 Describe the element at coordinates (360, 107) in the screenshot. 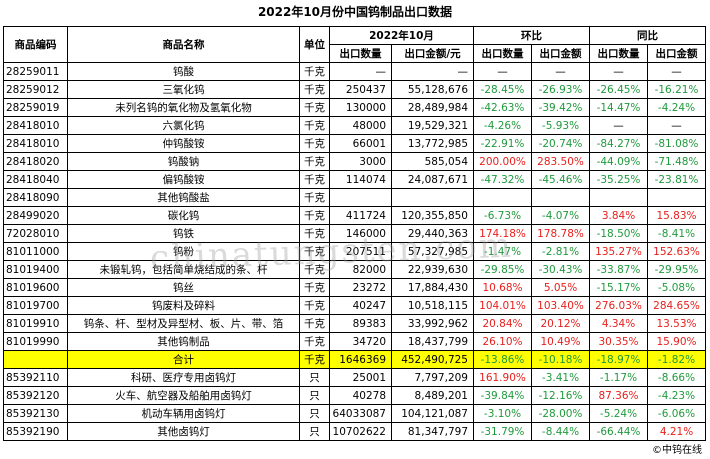

I see `cell-export-qty: 130000` at that location.